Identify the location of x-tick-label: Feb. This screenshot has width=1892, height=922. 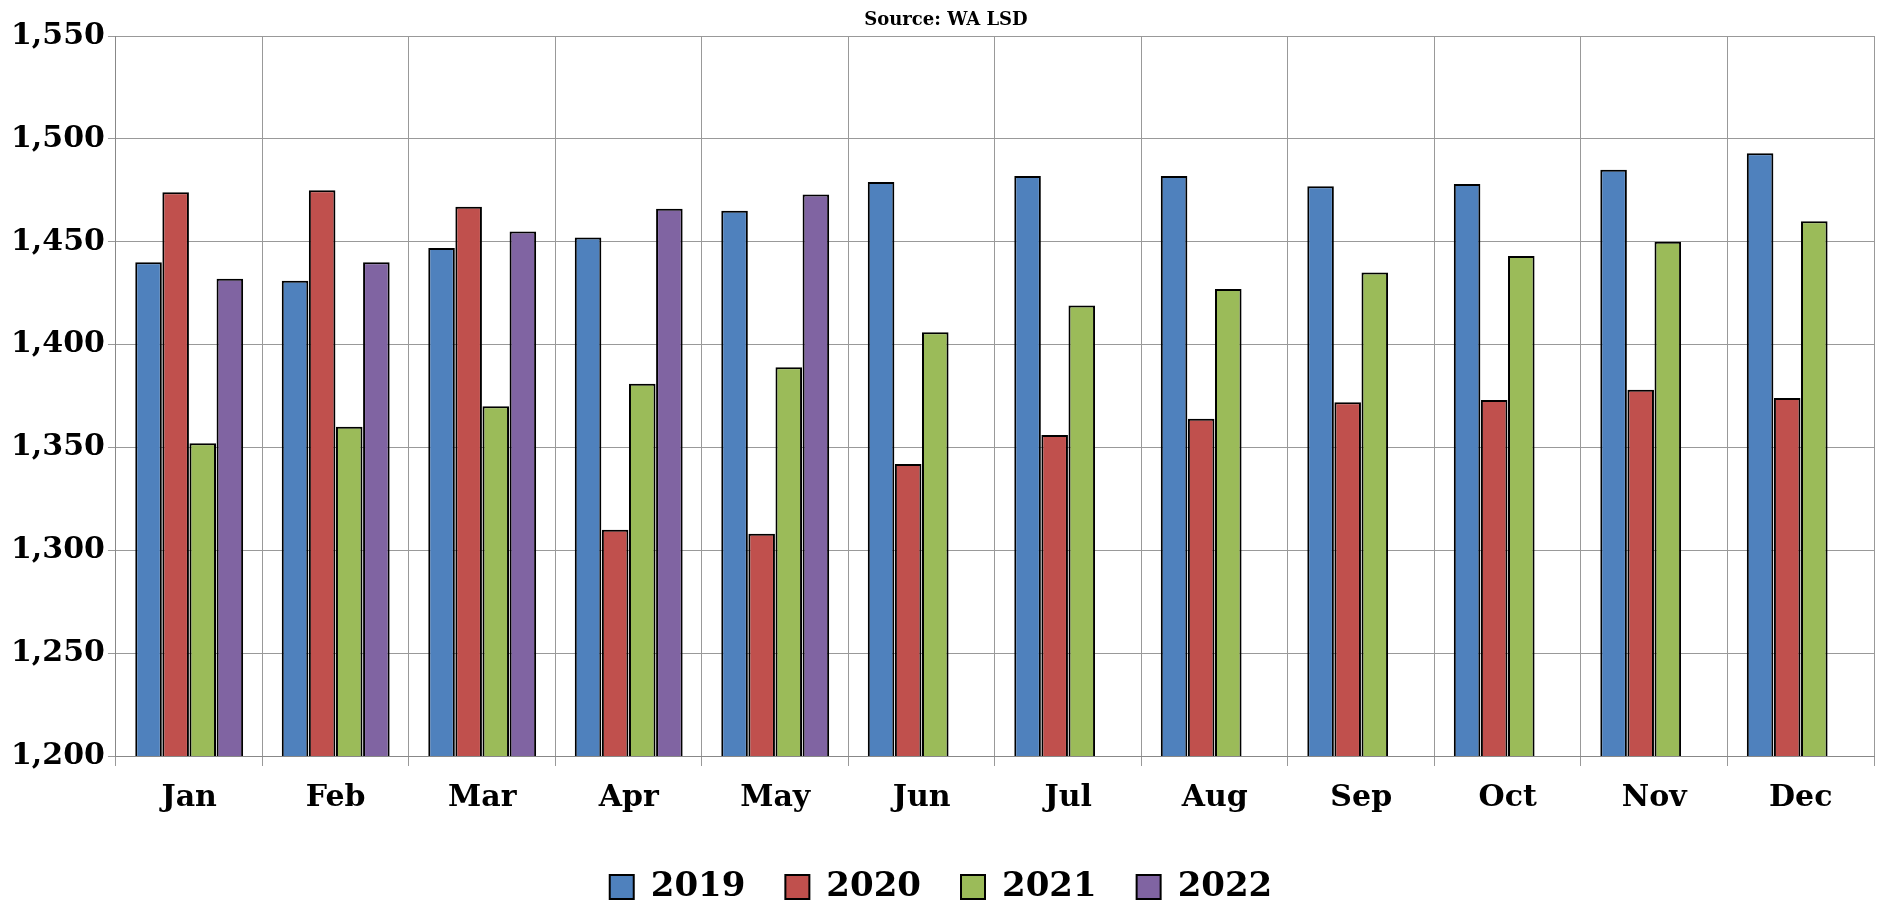
(335, 795).